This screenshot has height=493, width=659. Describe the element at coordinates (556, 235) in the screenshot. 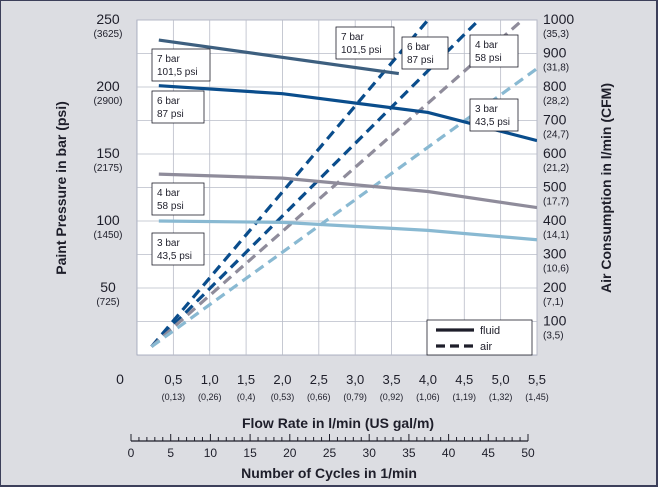

I see `y2-tick-sublabel: (14,1)` at that location.